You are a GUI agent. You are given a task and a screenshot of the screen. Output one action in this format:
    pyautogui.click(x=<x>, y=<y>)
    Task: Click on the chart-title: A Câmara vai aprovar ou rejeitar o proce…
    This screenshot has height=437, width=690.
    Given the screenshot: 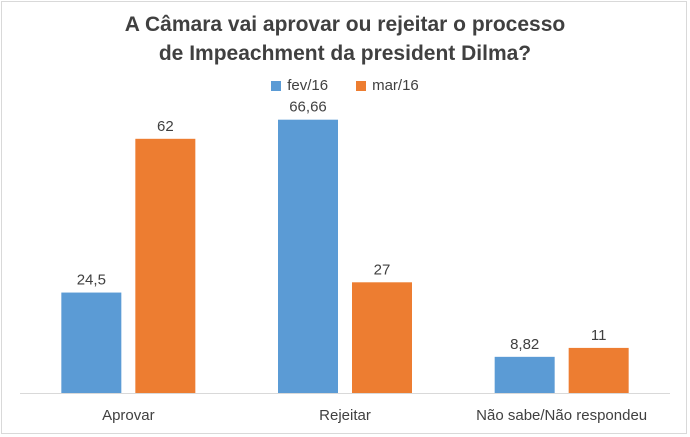 What is the action you would take?
    pyautogui.click(x=345, y=39)
    